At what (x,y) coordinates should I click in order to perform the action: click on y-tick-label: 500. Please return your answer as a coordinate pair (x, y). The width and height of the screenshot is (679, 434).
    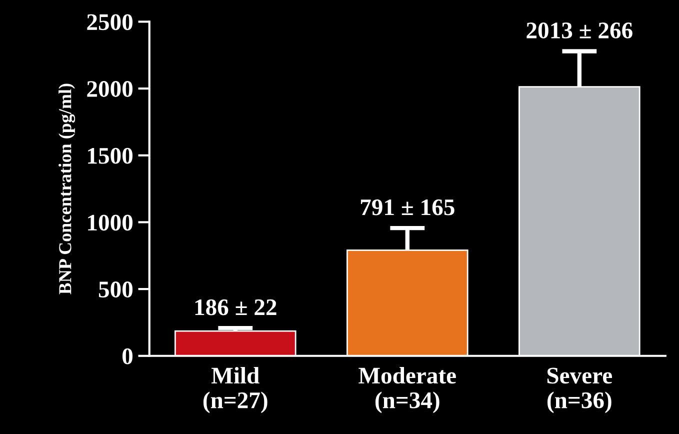
    Looking at the image, I should click on (115, 290).